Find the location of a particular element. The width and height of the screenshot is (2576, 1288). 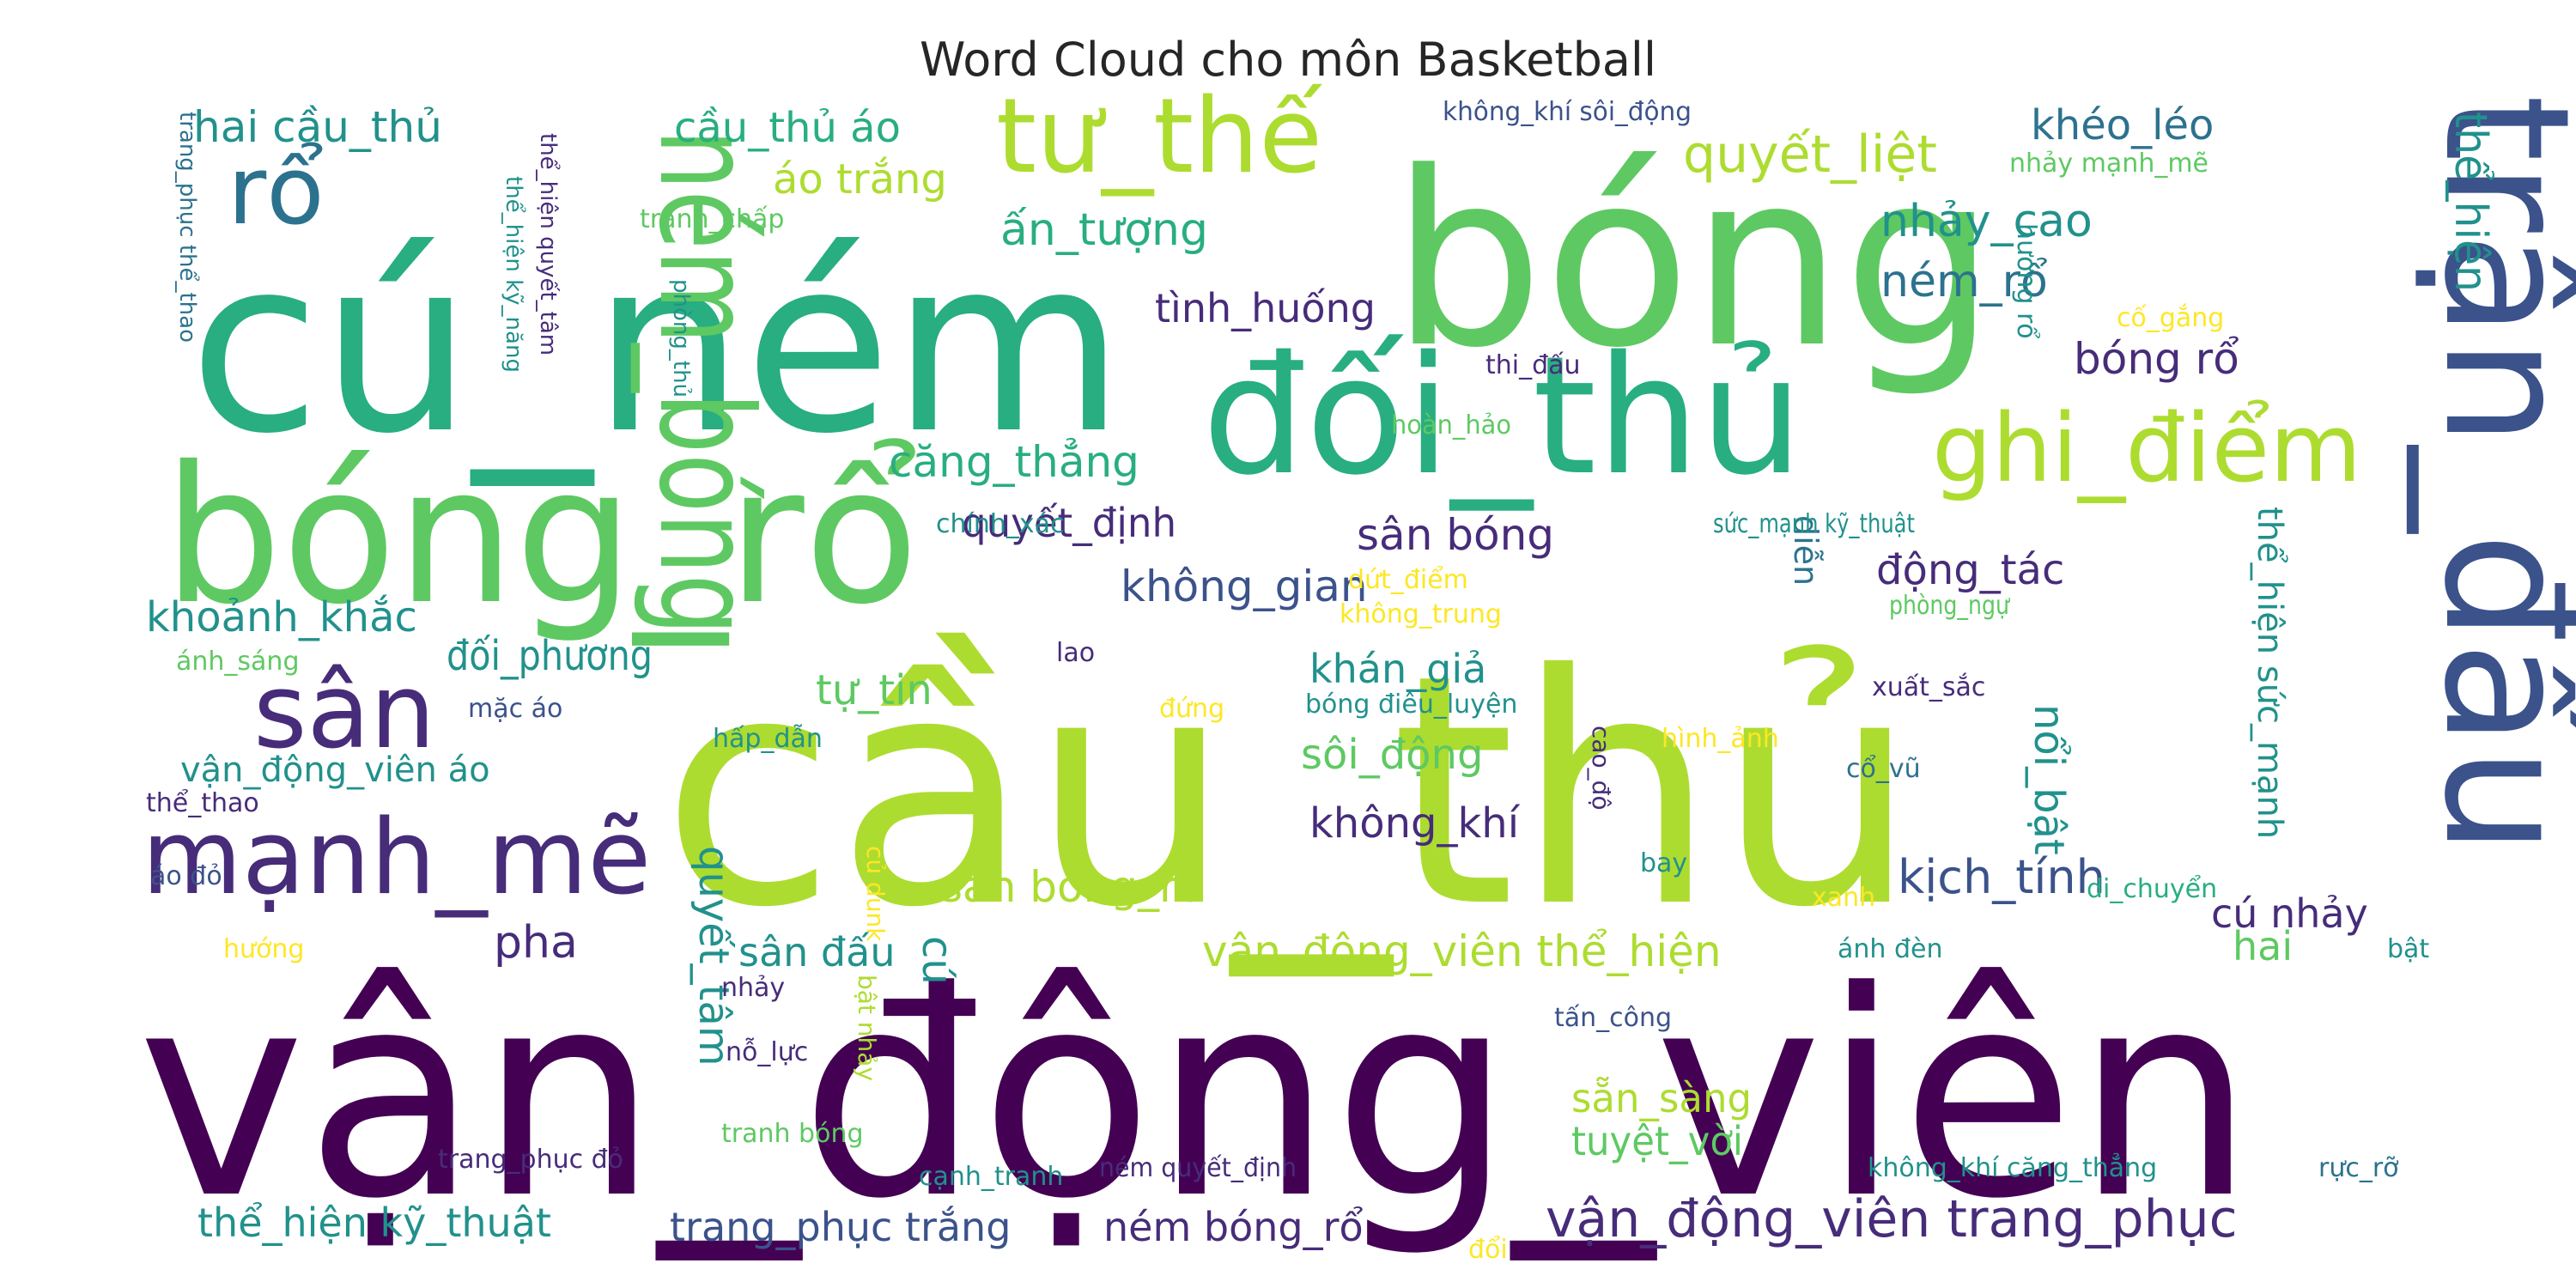

word-cloud-word: ném_rổ is located at coordinates (1964, 281).